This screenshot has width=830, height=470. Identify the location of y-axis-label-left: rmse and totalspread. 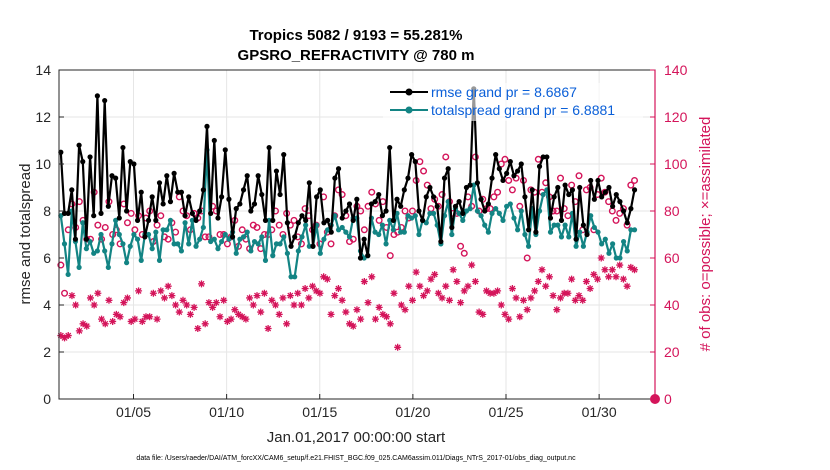
(25, 234).